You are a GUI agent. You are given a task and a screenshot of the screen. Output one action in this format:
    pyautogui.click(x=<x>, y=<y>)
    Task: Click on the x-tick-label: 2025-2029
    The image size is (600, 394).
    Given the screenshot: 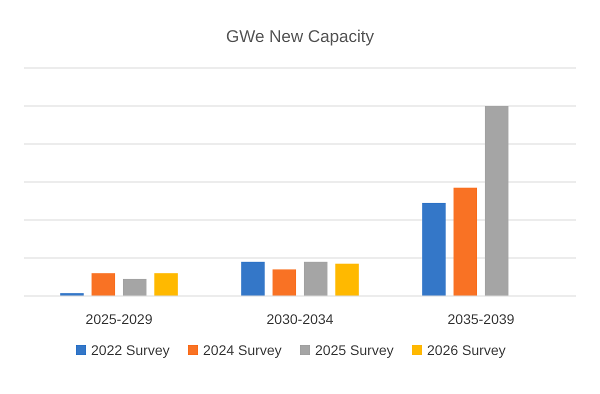 What is the action you would take?
    pyautogui.click(x=119, y=319)
    